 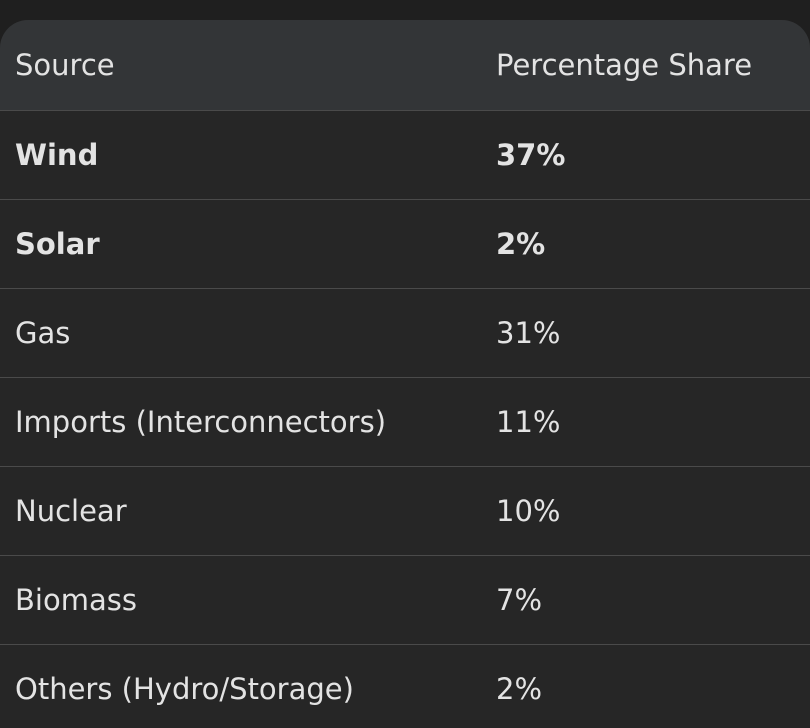 I want to click on table-row: Biomass 7%, so click(x=405, y=600).